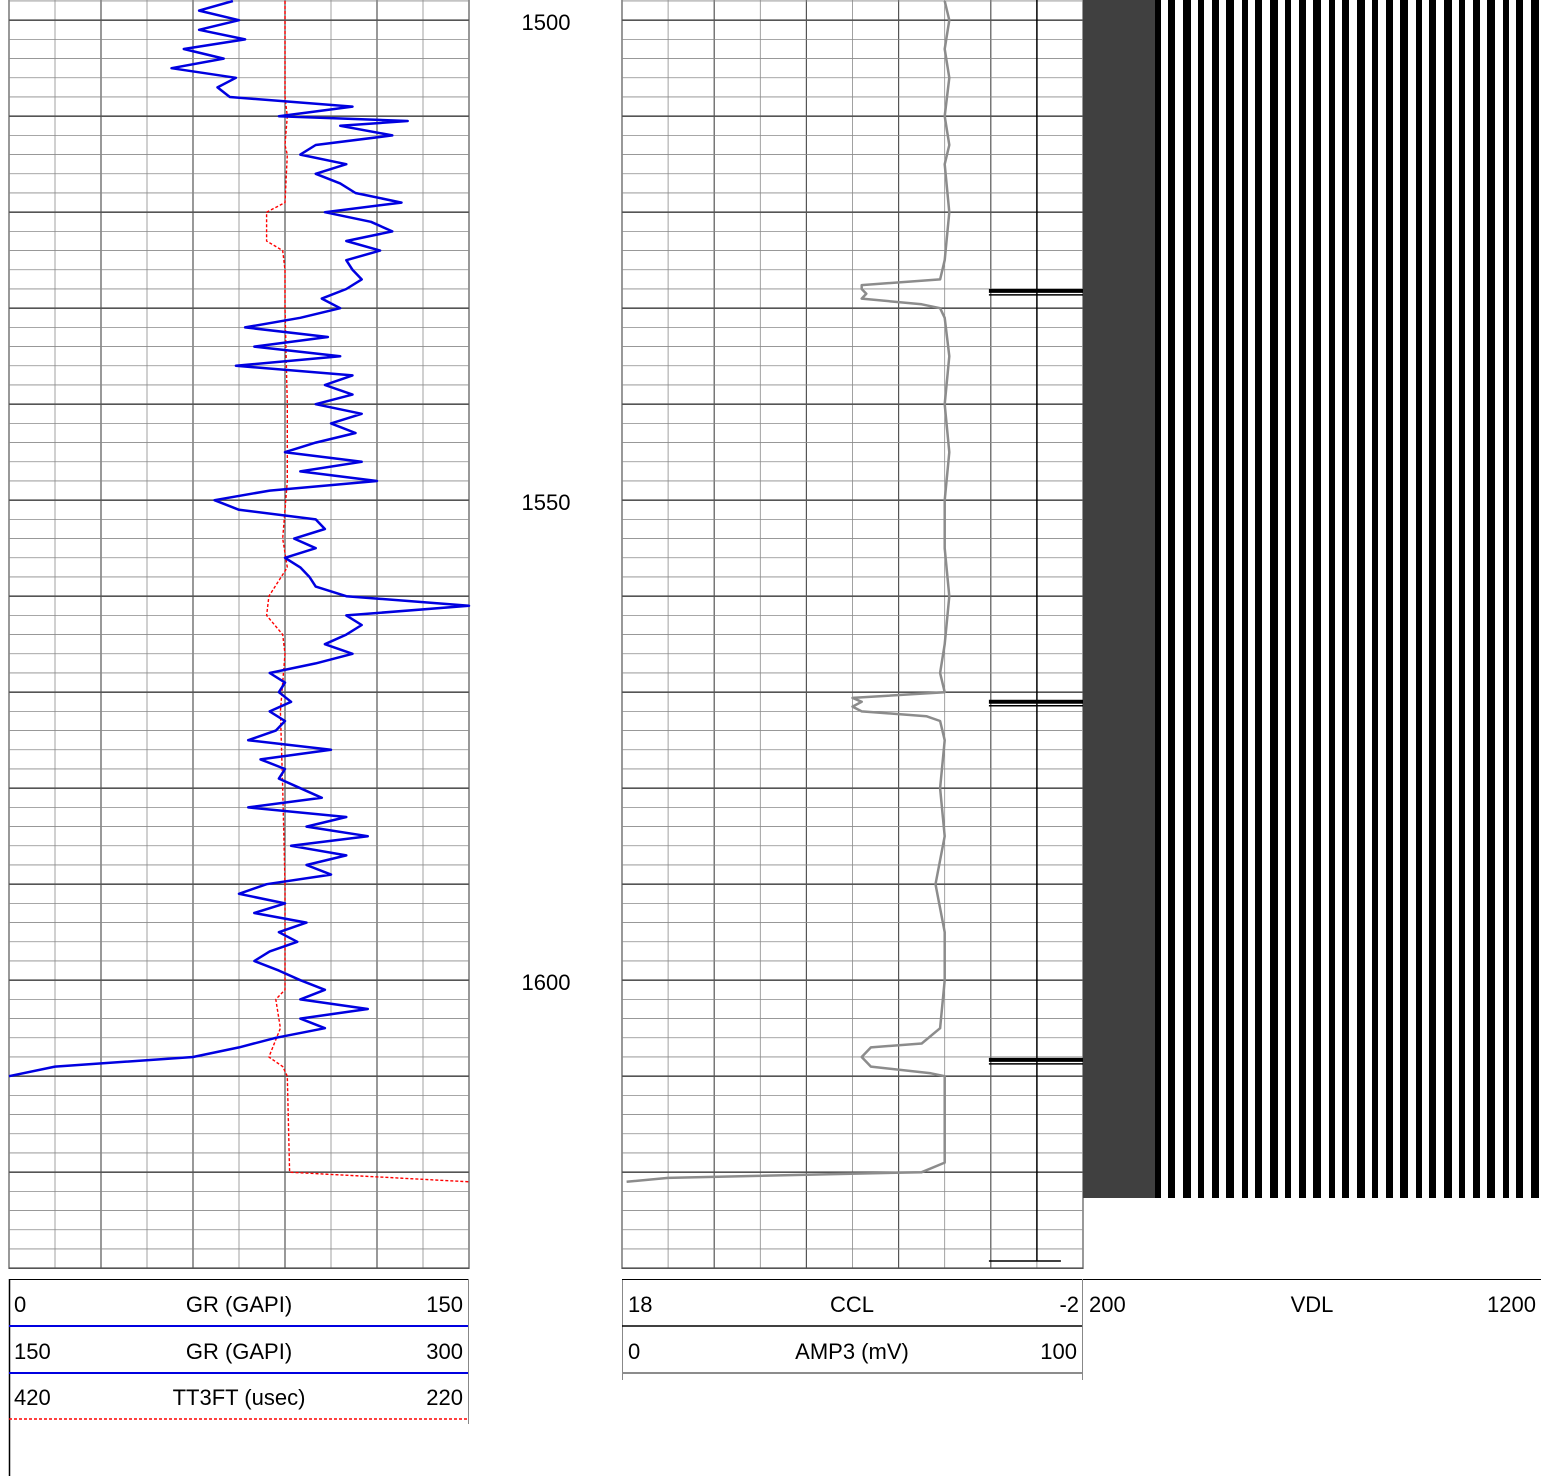  What do you see at coordinates (367, 592) in the screenshot?
I see `tt3ft-curve` at bounding box center [367, 592].